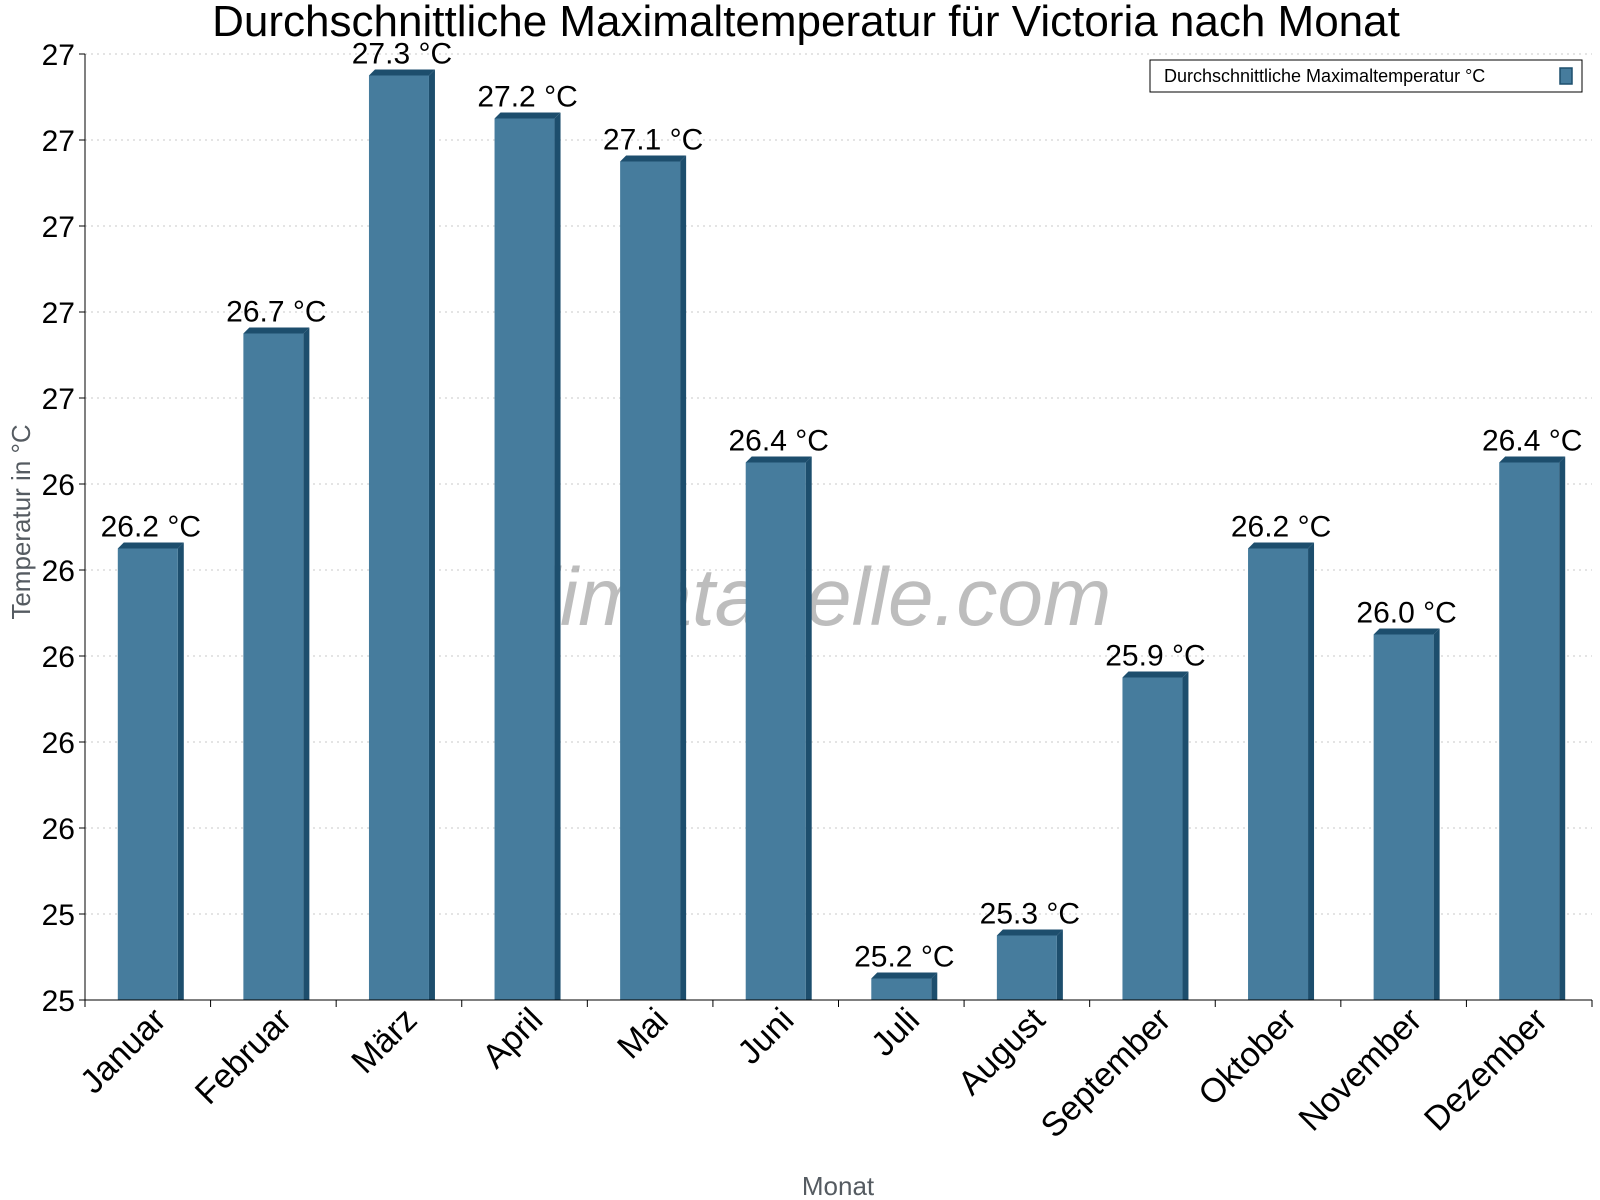  What do you see at coordinates (1106, 1073) in the screenshot?
I see `x-tick-label: September` at bounding box center [1106, 1073].